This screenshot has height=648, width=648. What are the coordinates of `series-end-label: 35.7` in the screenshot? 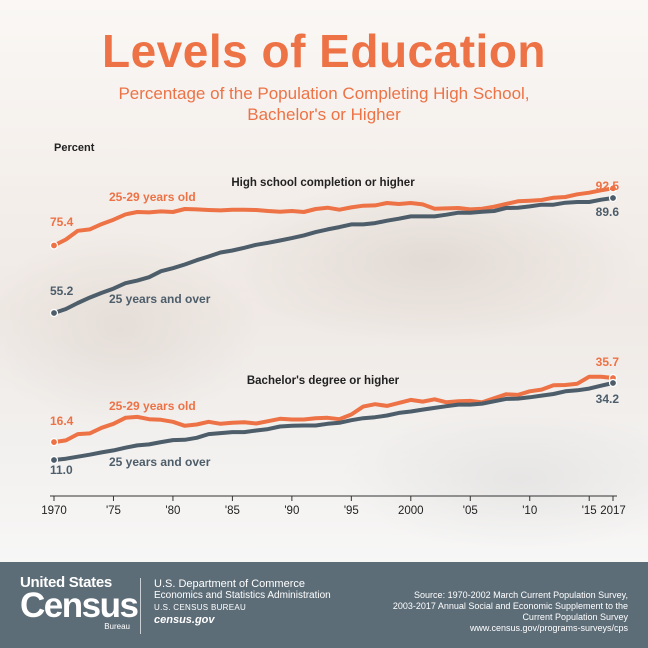 It's located at (608, 362).